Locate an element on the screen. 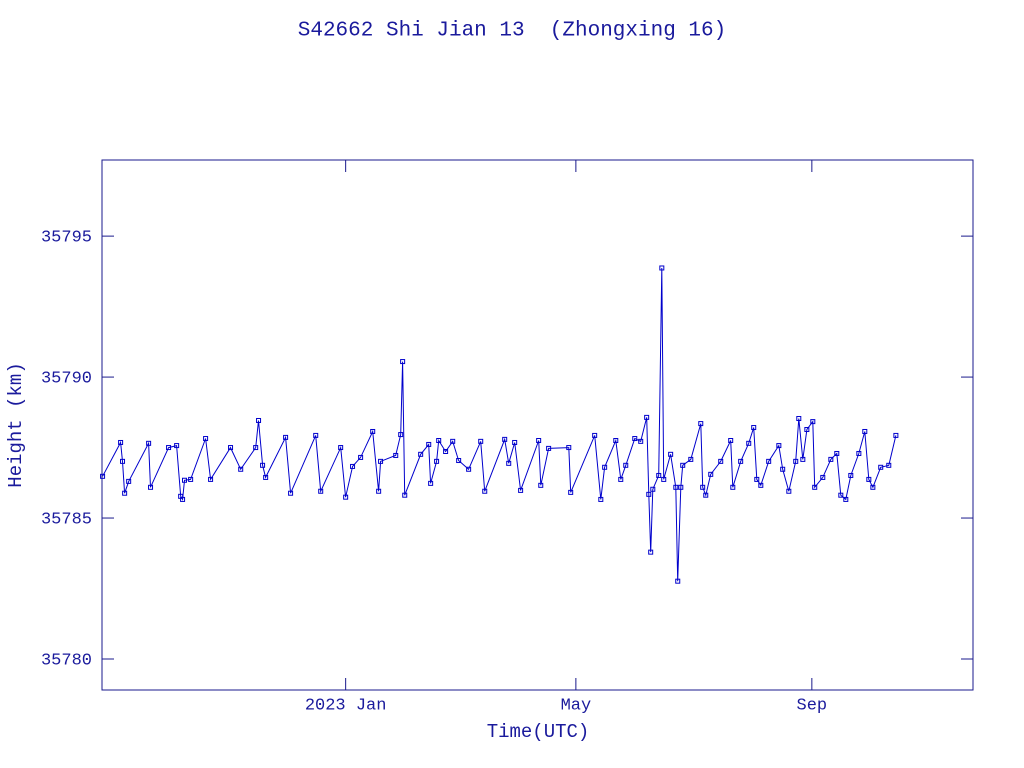 This screenshot has height=768, width=1024. y-tick-label: 35795 is located at coordinates (66, 238).